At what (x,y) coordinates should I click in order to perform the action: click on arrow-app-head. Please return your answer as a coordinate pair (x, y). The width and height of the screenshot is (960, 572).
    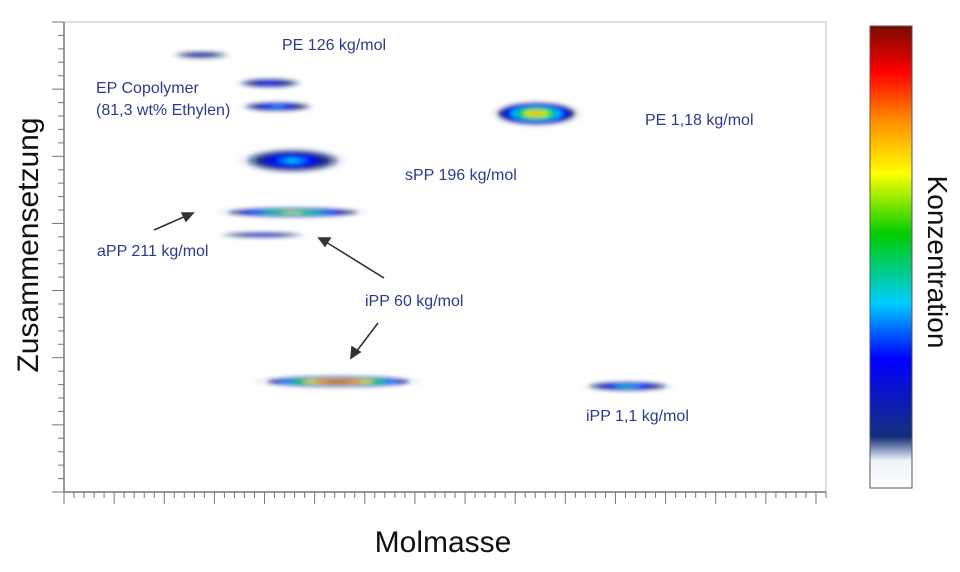
    Looking at the image, I should click on (187, 217).